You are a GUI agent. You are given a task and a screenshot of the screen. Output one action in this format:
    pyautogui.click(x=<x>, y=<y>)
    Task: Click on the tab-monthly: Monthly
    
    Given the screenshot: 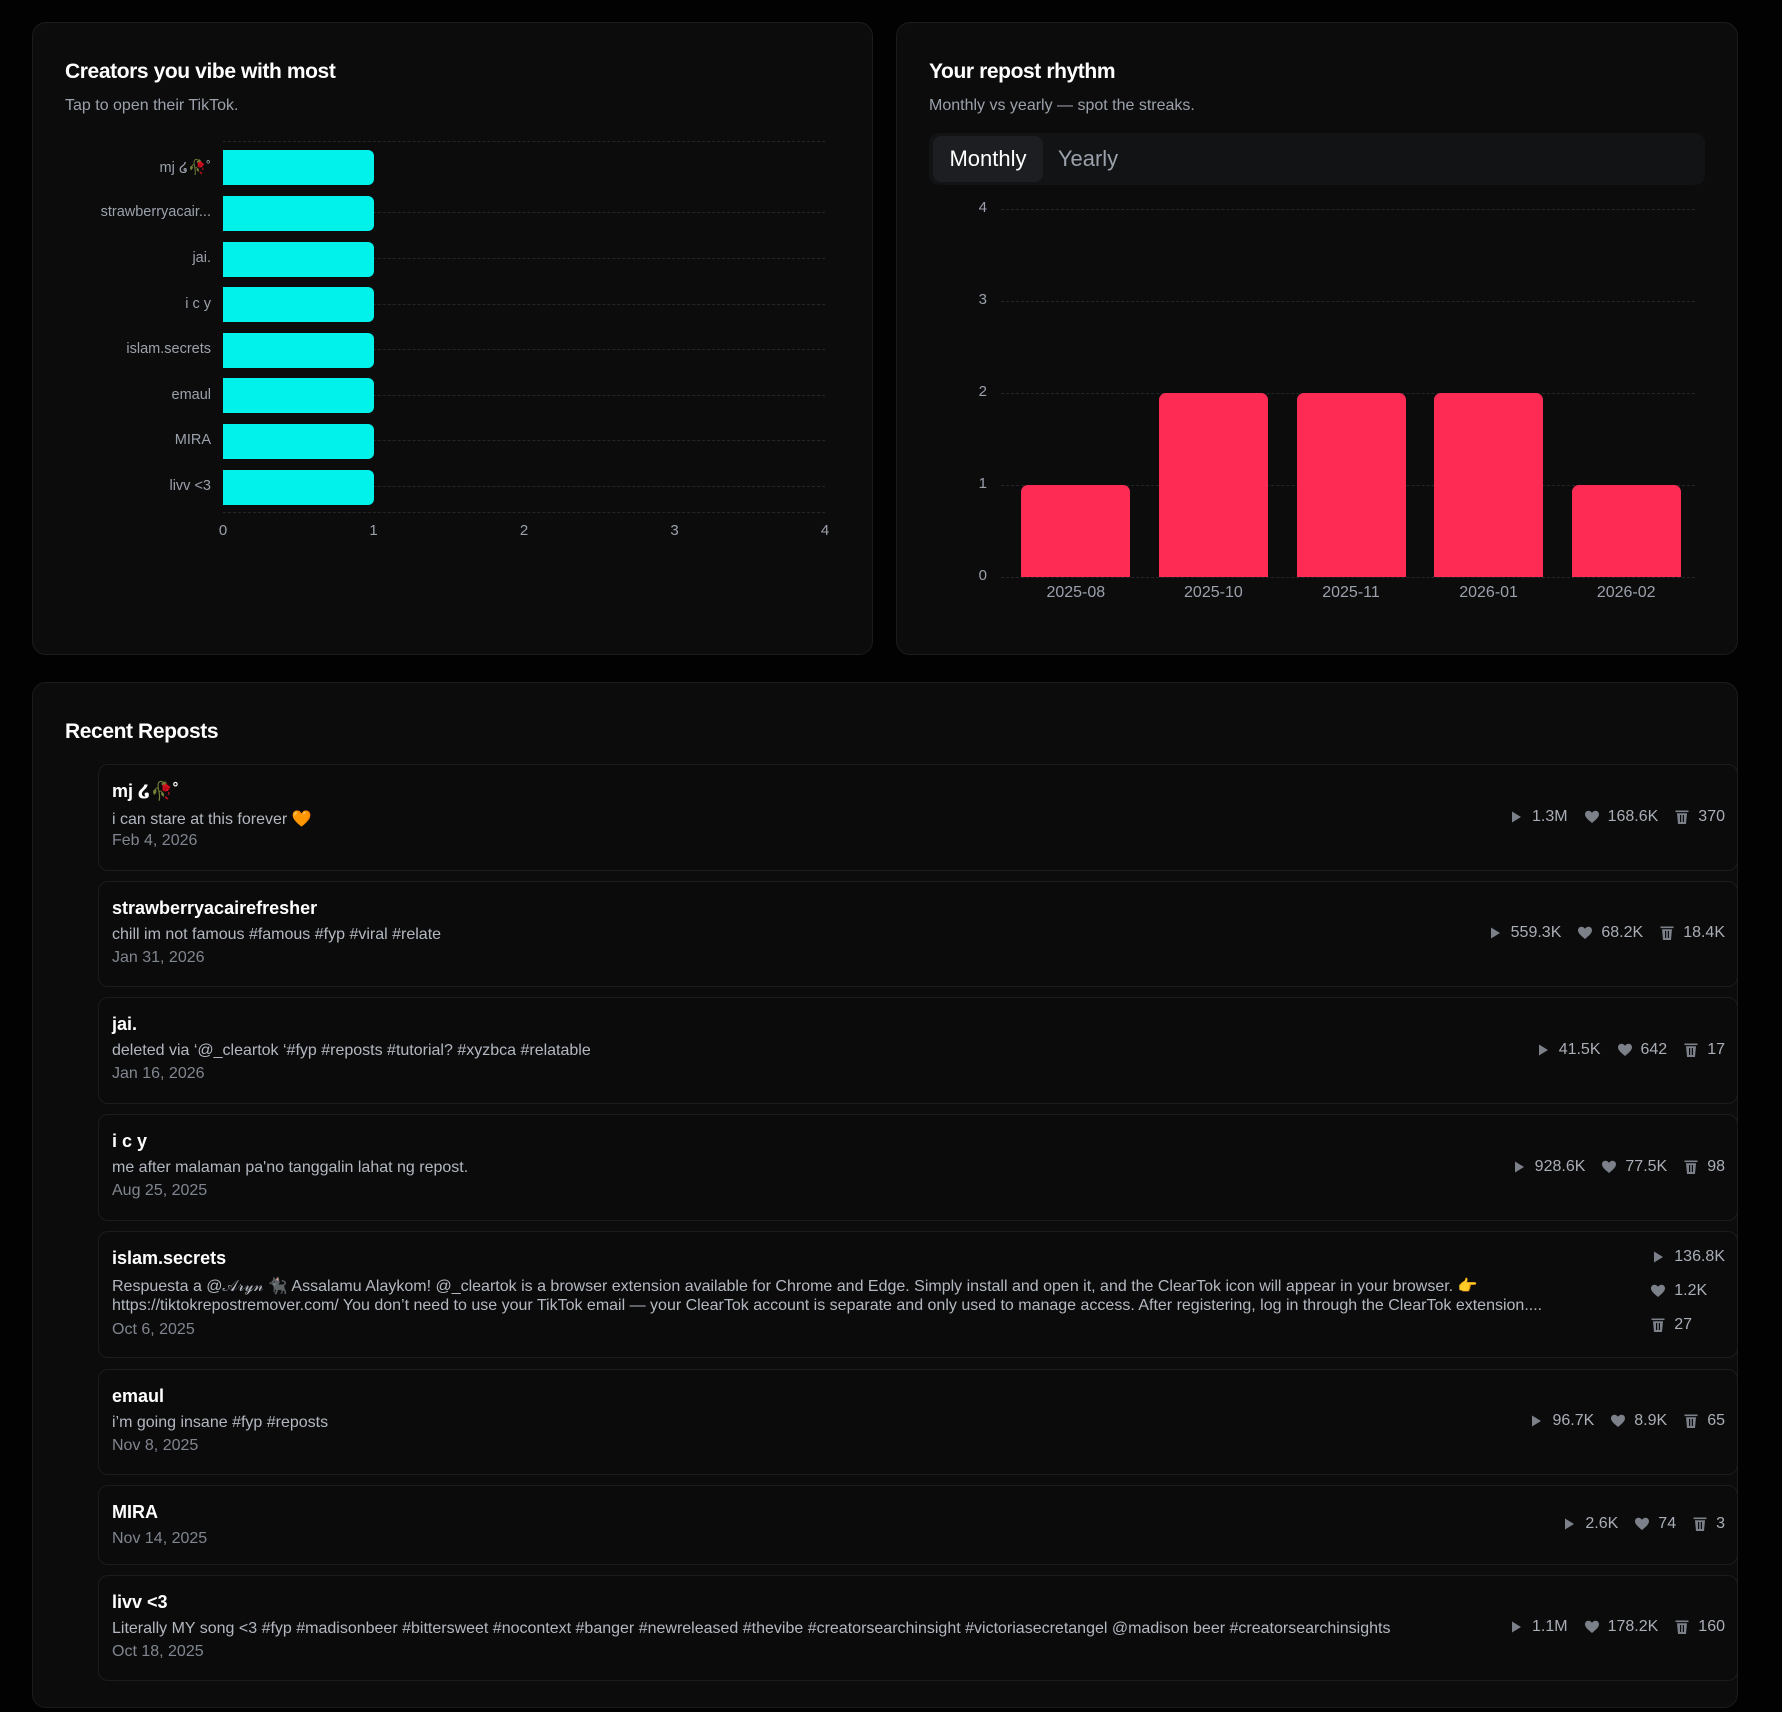 What is the action you would take?
    pyautogui.click(x=988, y=159)
    